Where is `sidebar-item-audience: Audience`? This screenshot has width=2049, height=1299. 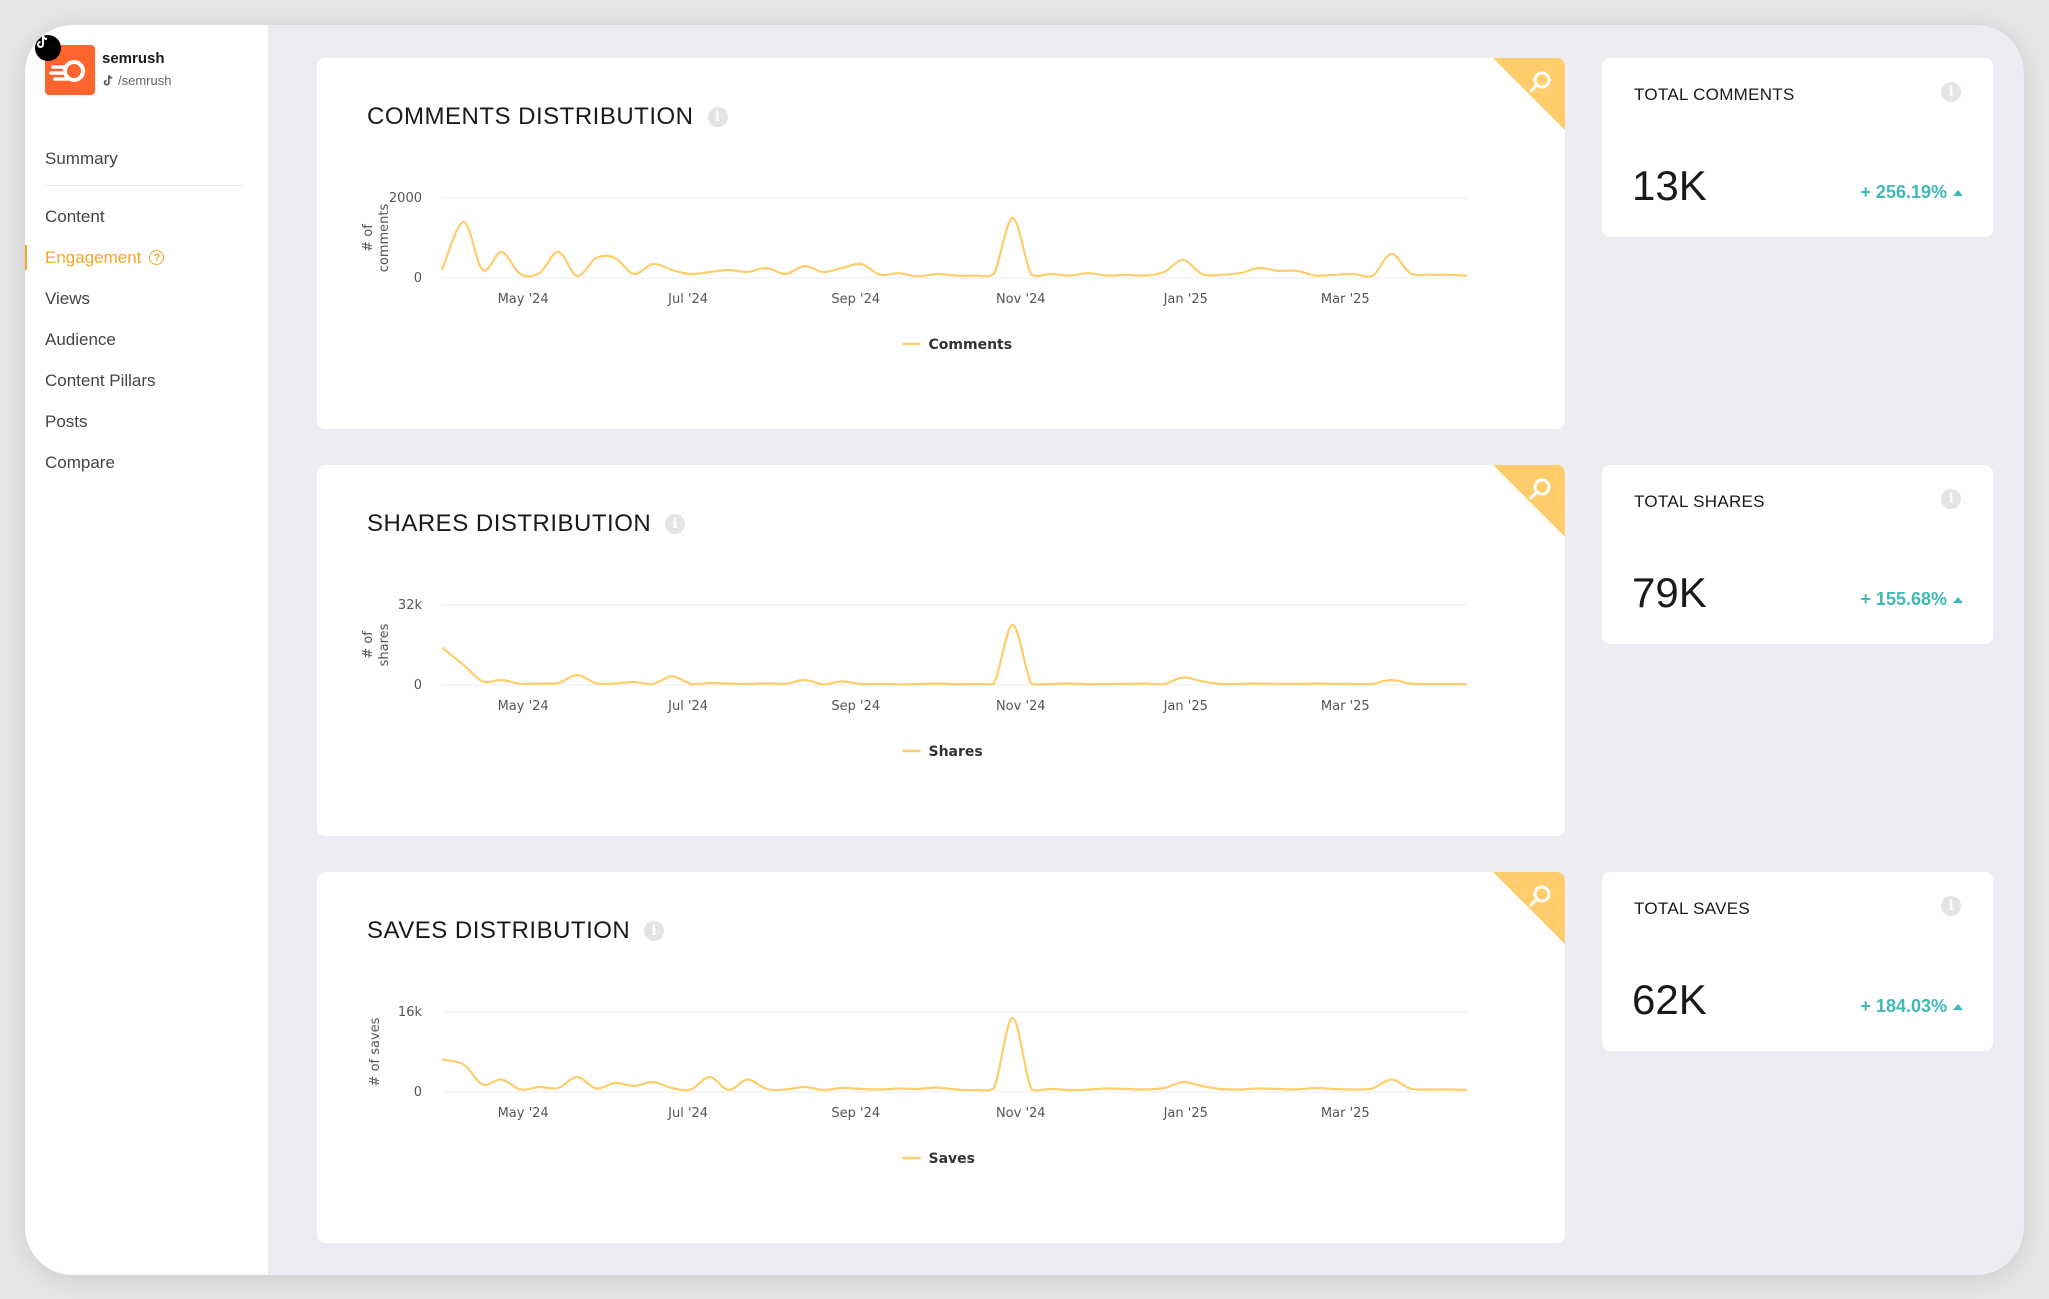 sidebar-item-audience: Audience is located at coordinates (146, 339).